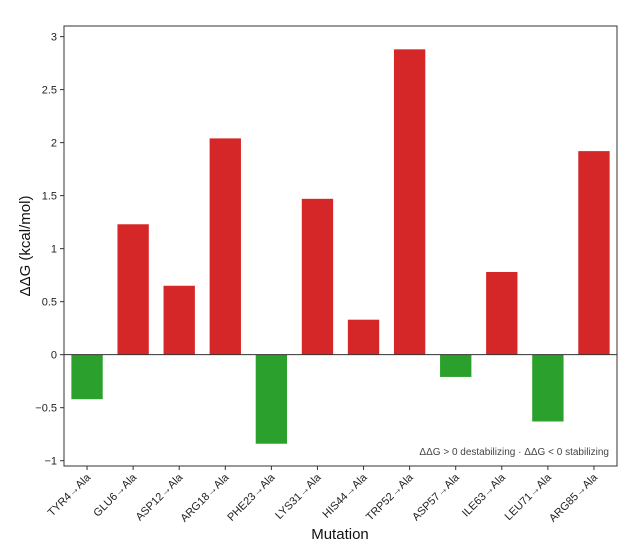  I want to click on y-tick-label: 2, so click(54, 144).